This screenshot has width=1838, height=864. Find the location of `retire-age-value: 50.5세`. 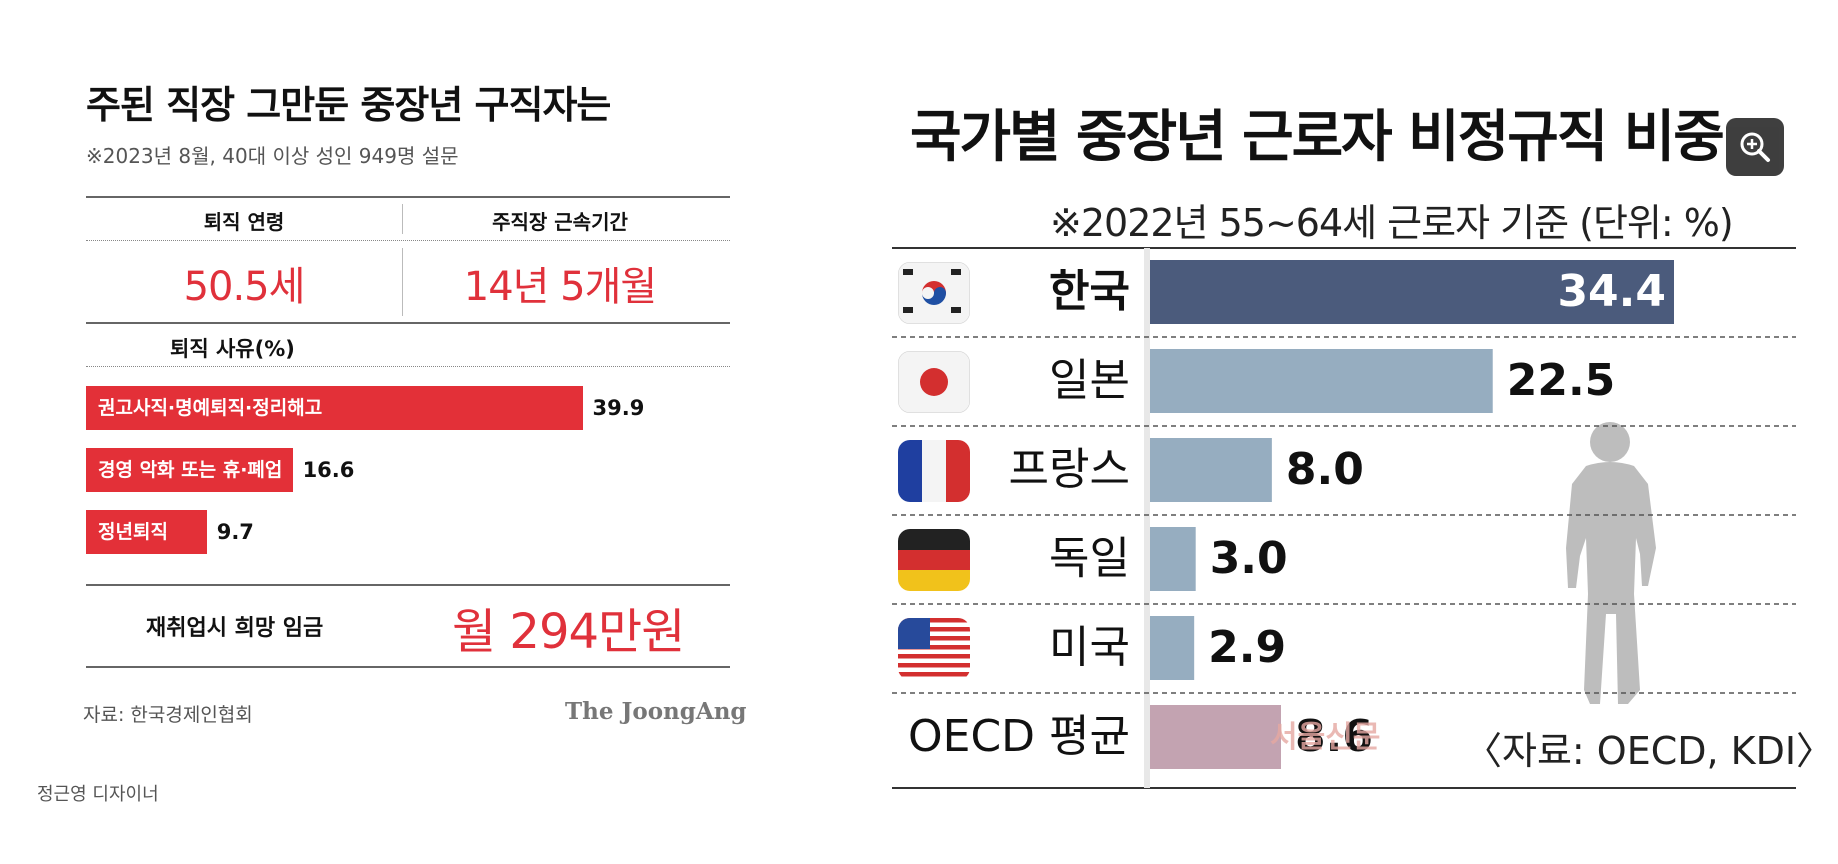

retire-age-value: 50.5세 is located at coordinates (244, 287).